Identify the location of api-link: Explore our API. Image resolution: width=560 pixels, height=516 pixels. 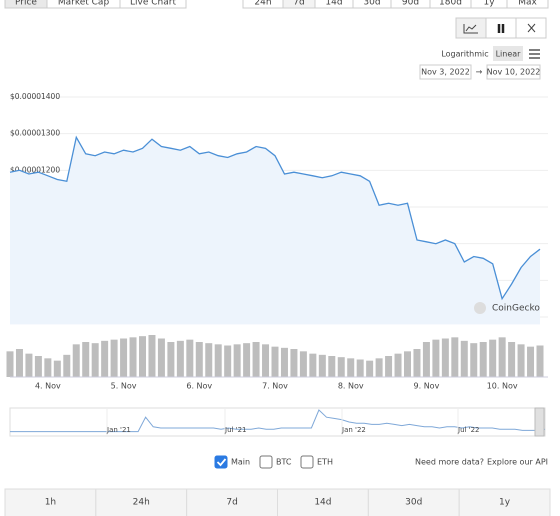
(517, 462).